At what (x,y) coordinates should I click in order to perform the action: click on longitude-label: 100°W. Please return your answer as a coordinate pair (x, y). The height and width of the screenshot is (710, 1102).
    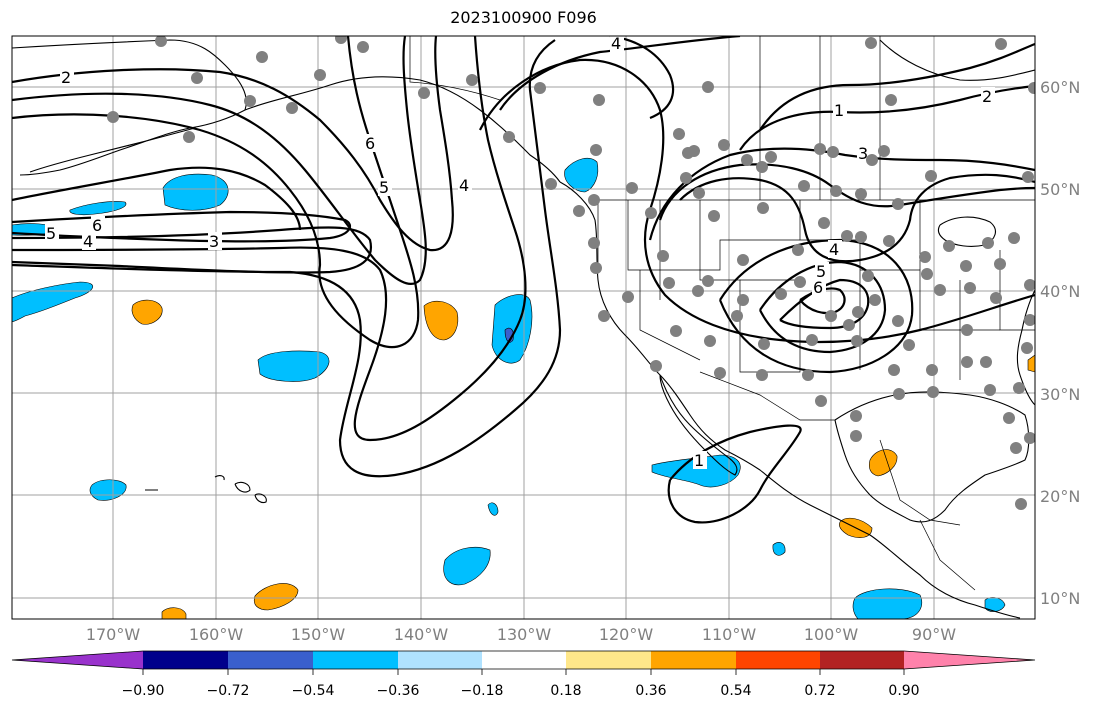
    Looking at the image, I should click on (831, 634).